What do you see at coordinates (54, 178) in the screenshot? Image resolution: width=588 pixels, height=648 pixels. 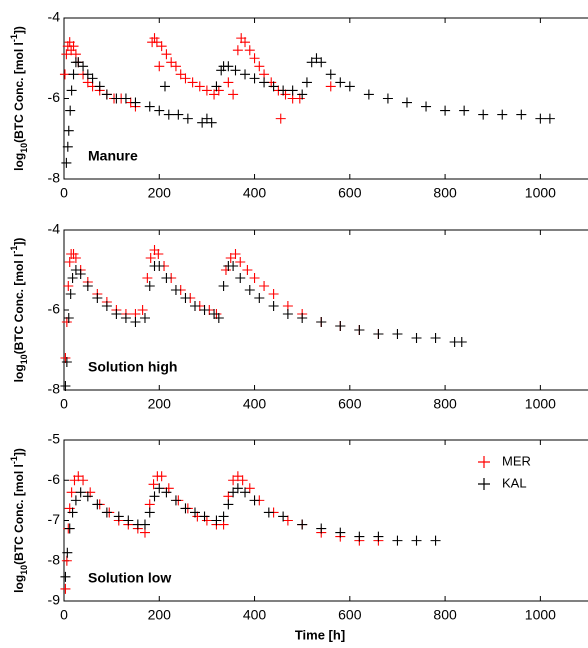 I see `y-tick-label: -8` at bounding box center [54, 178].